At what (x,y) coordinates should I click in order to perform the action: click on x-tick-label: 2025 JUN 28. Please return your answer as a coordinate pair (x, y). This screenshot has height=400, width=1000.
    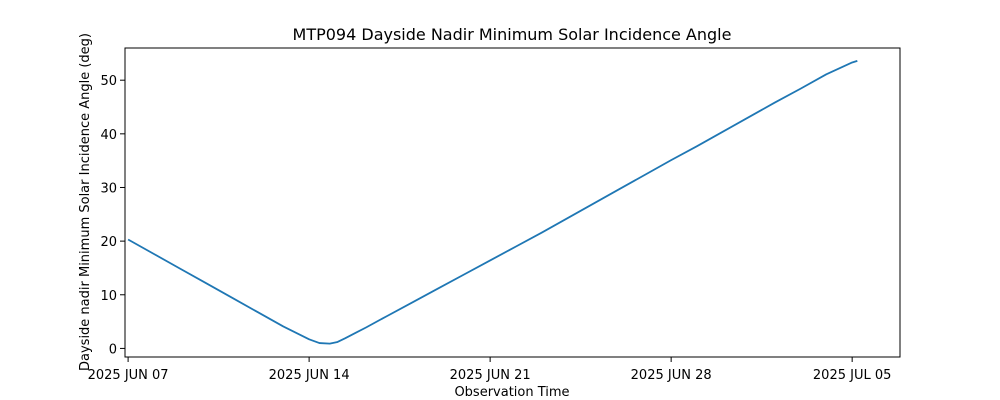
    Looking at the image, I should click on (671, 375).